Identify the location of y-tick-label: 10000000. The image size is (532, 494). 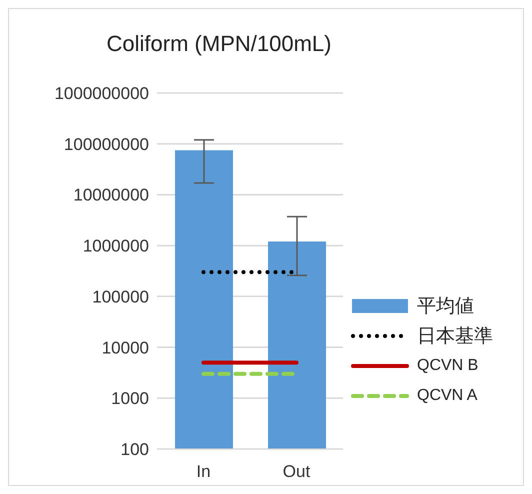
(111, 195).